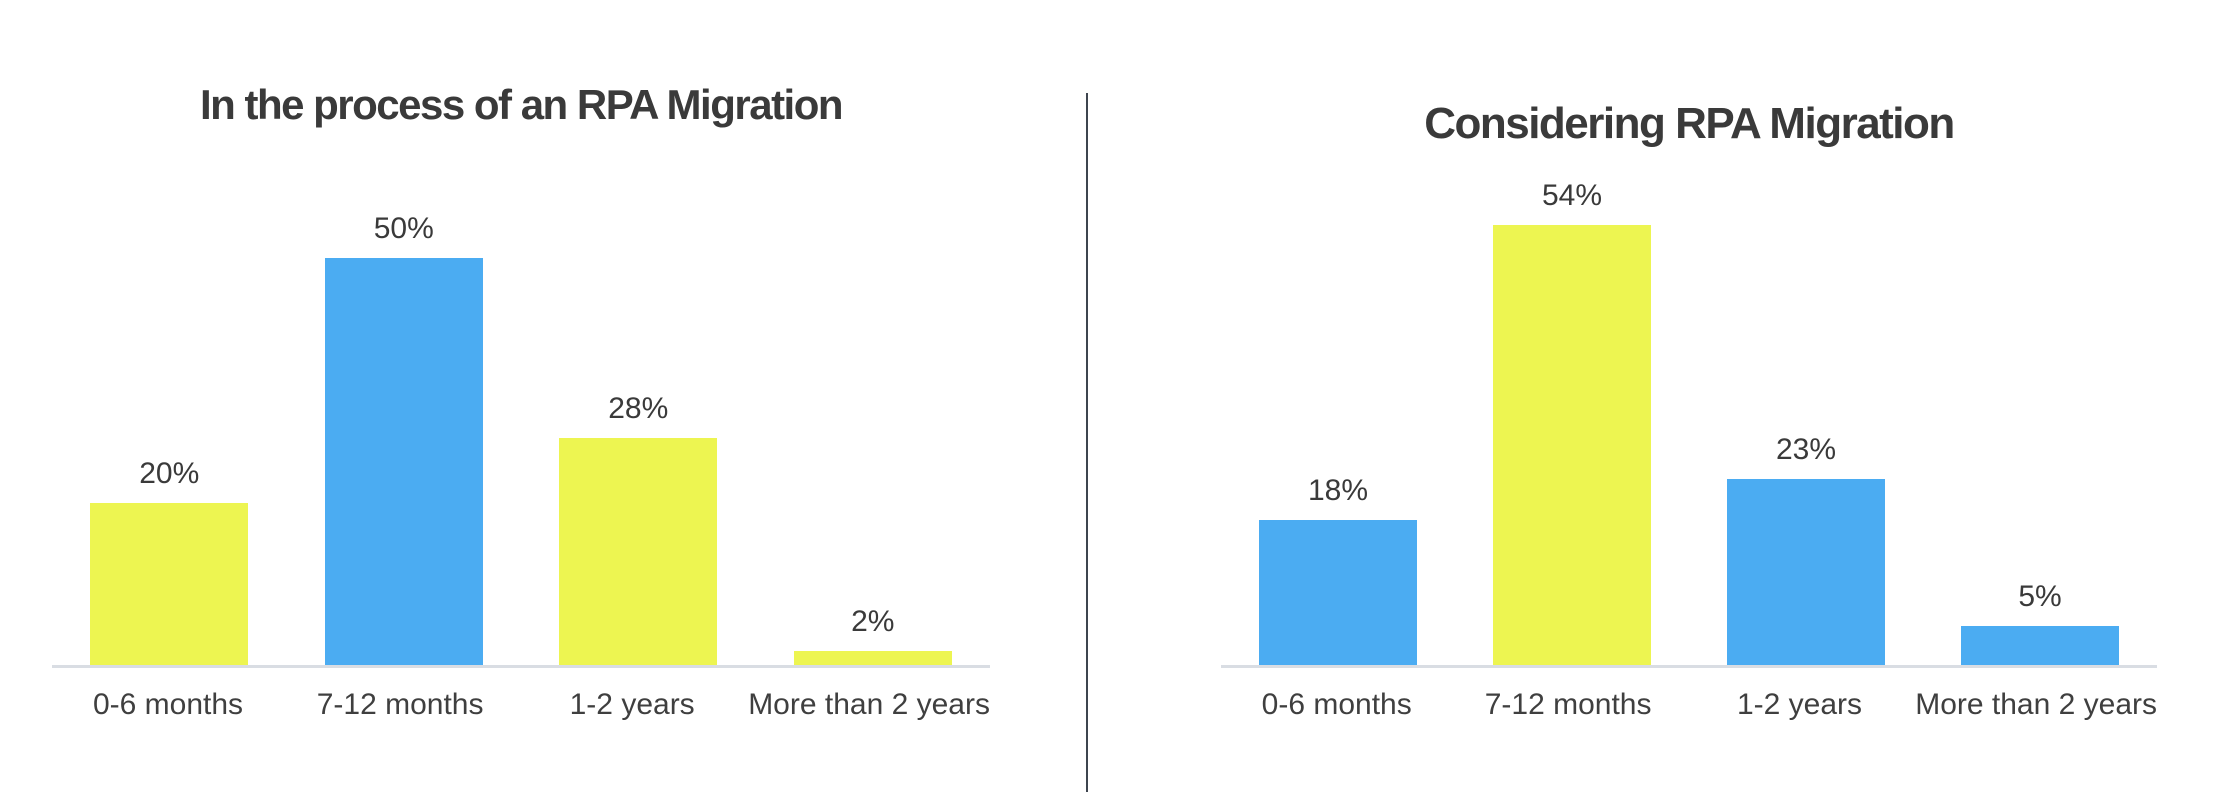  Describe the element at coordinates (1338, 490) in the screenshot. I see `bar-value-label: 18%` at that location.